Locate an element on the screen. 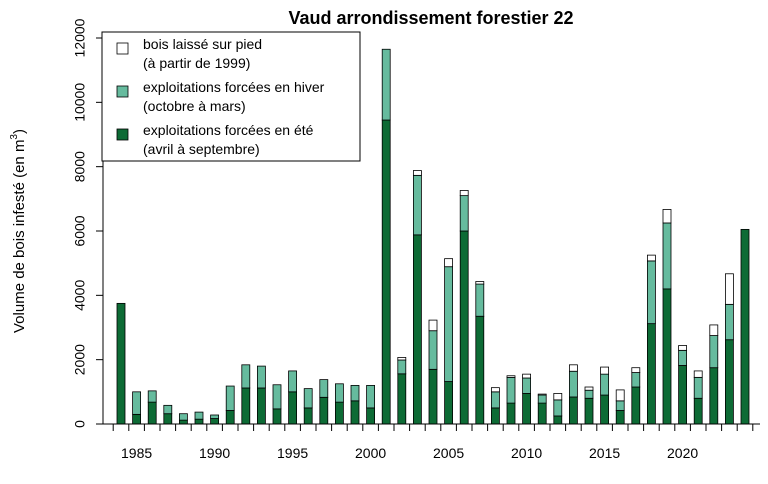 The height and width of the screenshot is (484, 768). legend-label-detail: (octobre à mars) is located at coordinates (194, 106).